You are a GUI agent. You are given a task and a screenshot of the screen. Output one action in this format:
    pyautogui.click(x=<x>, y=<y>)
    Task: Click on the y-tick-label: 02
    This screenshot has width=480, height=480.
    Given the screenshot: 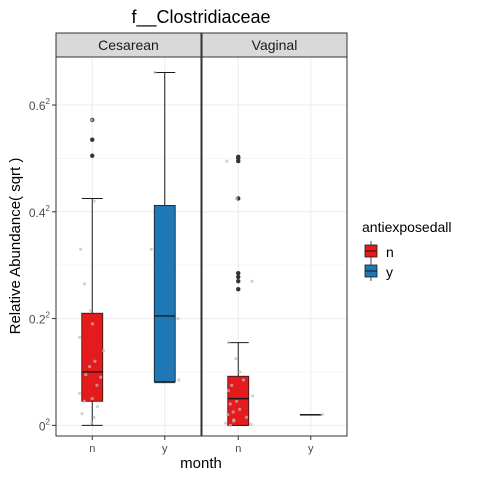 What is the action you would take?
    pyautogui.click(x=45, y=425)
    